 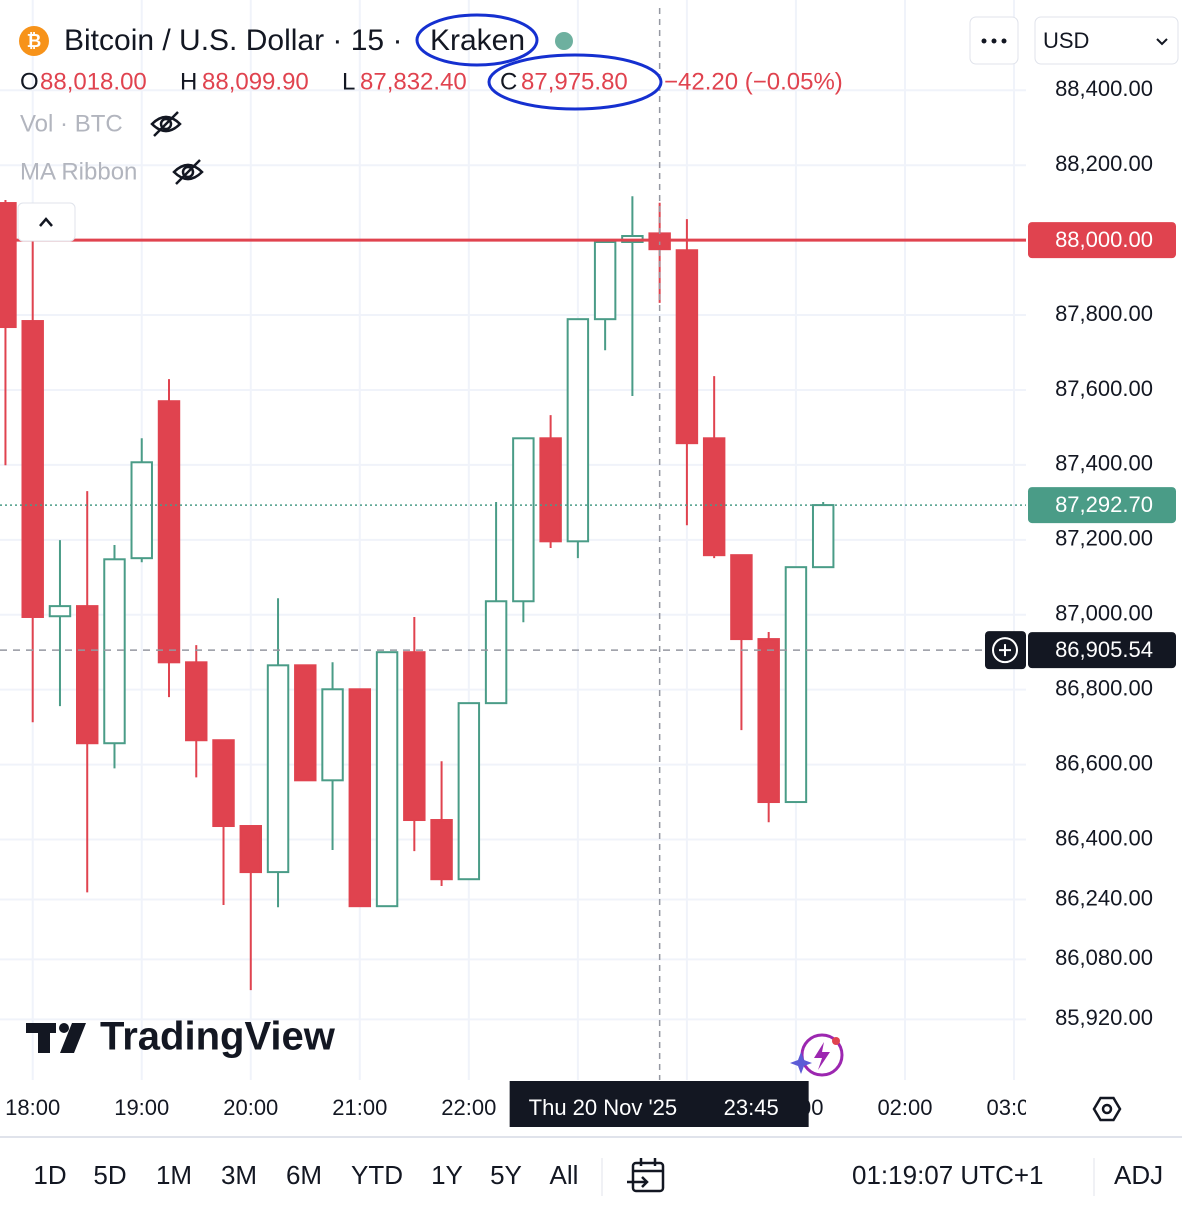 I want to click on settings-icon, so click(x=1107, y=1109).